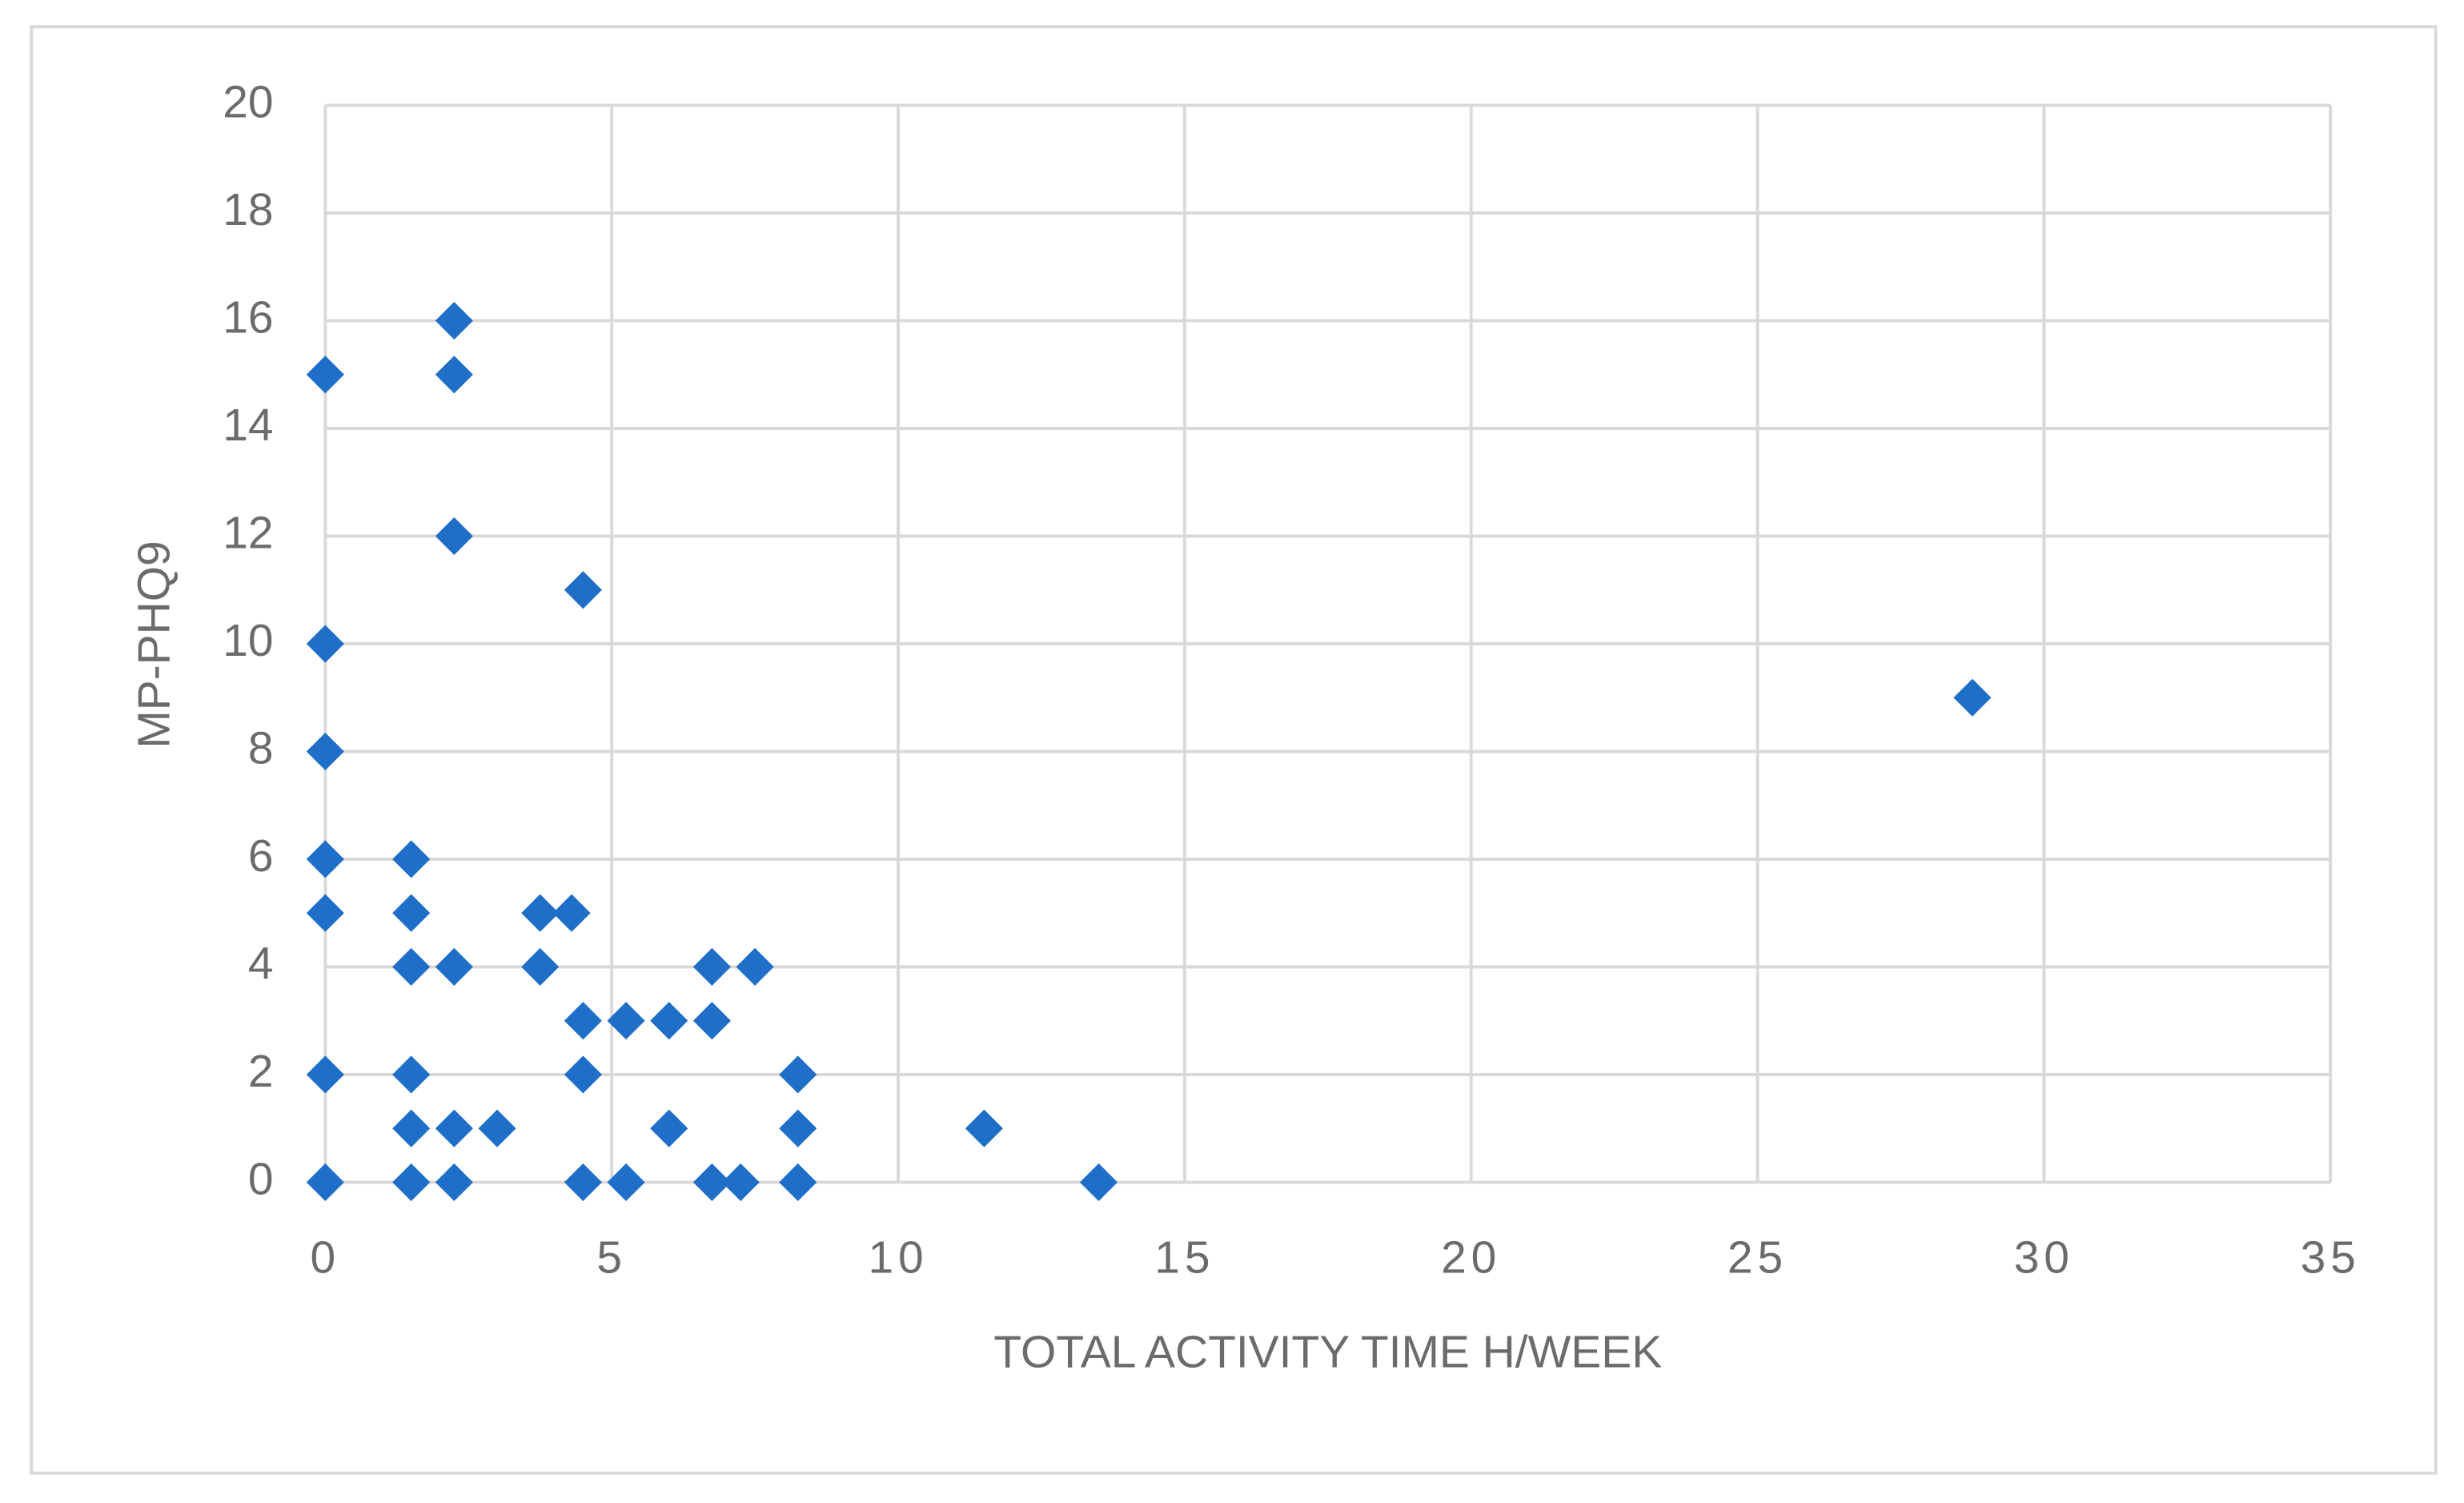 Image resolution: width=2464 pixels, height=1503 pixels. Describe the element at coordinates (2044, 1258) in the screenshot. I see `x-tick-label: 30` at that location.